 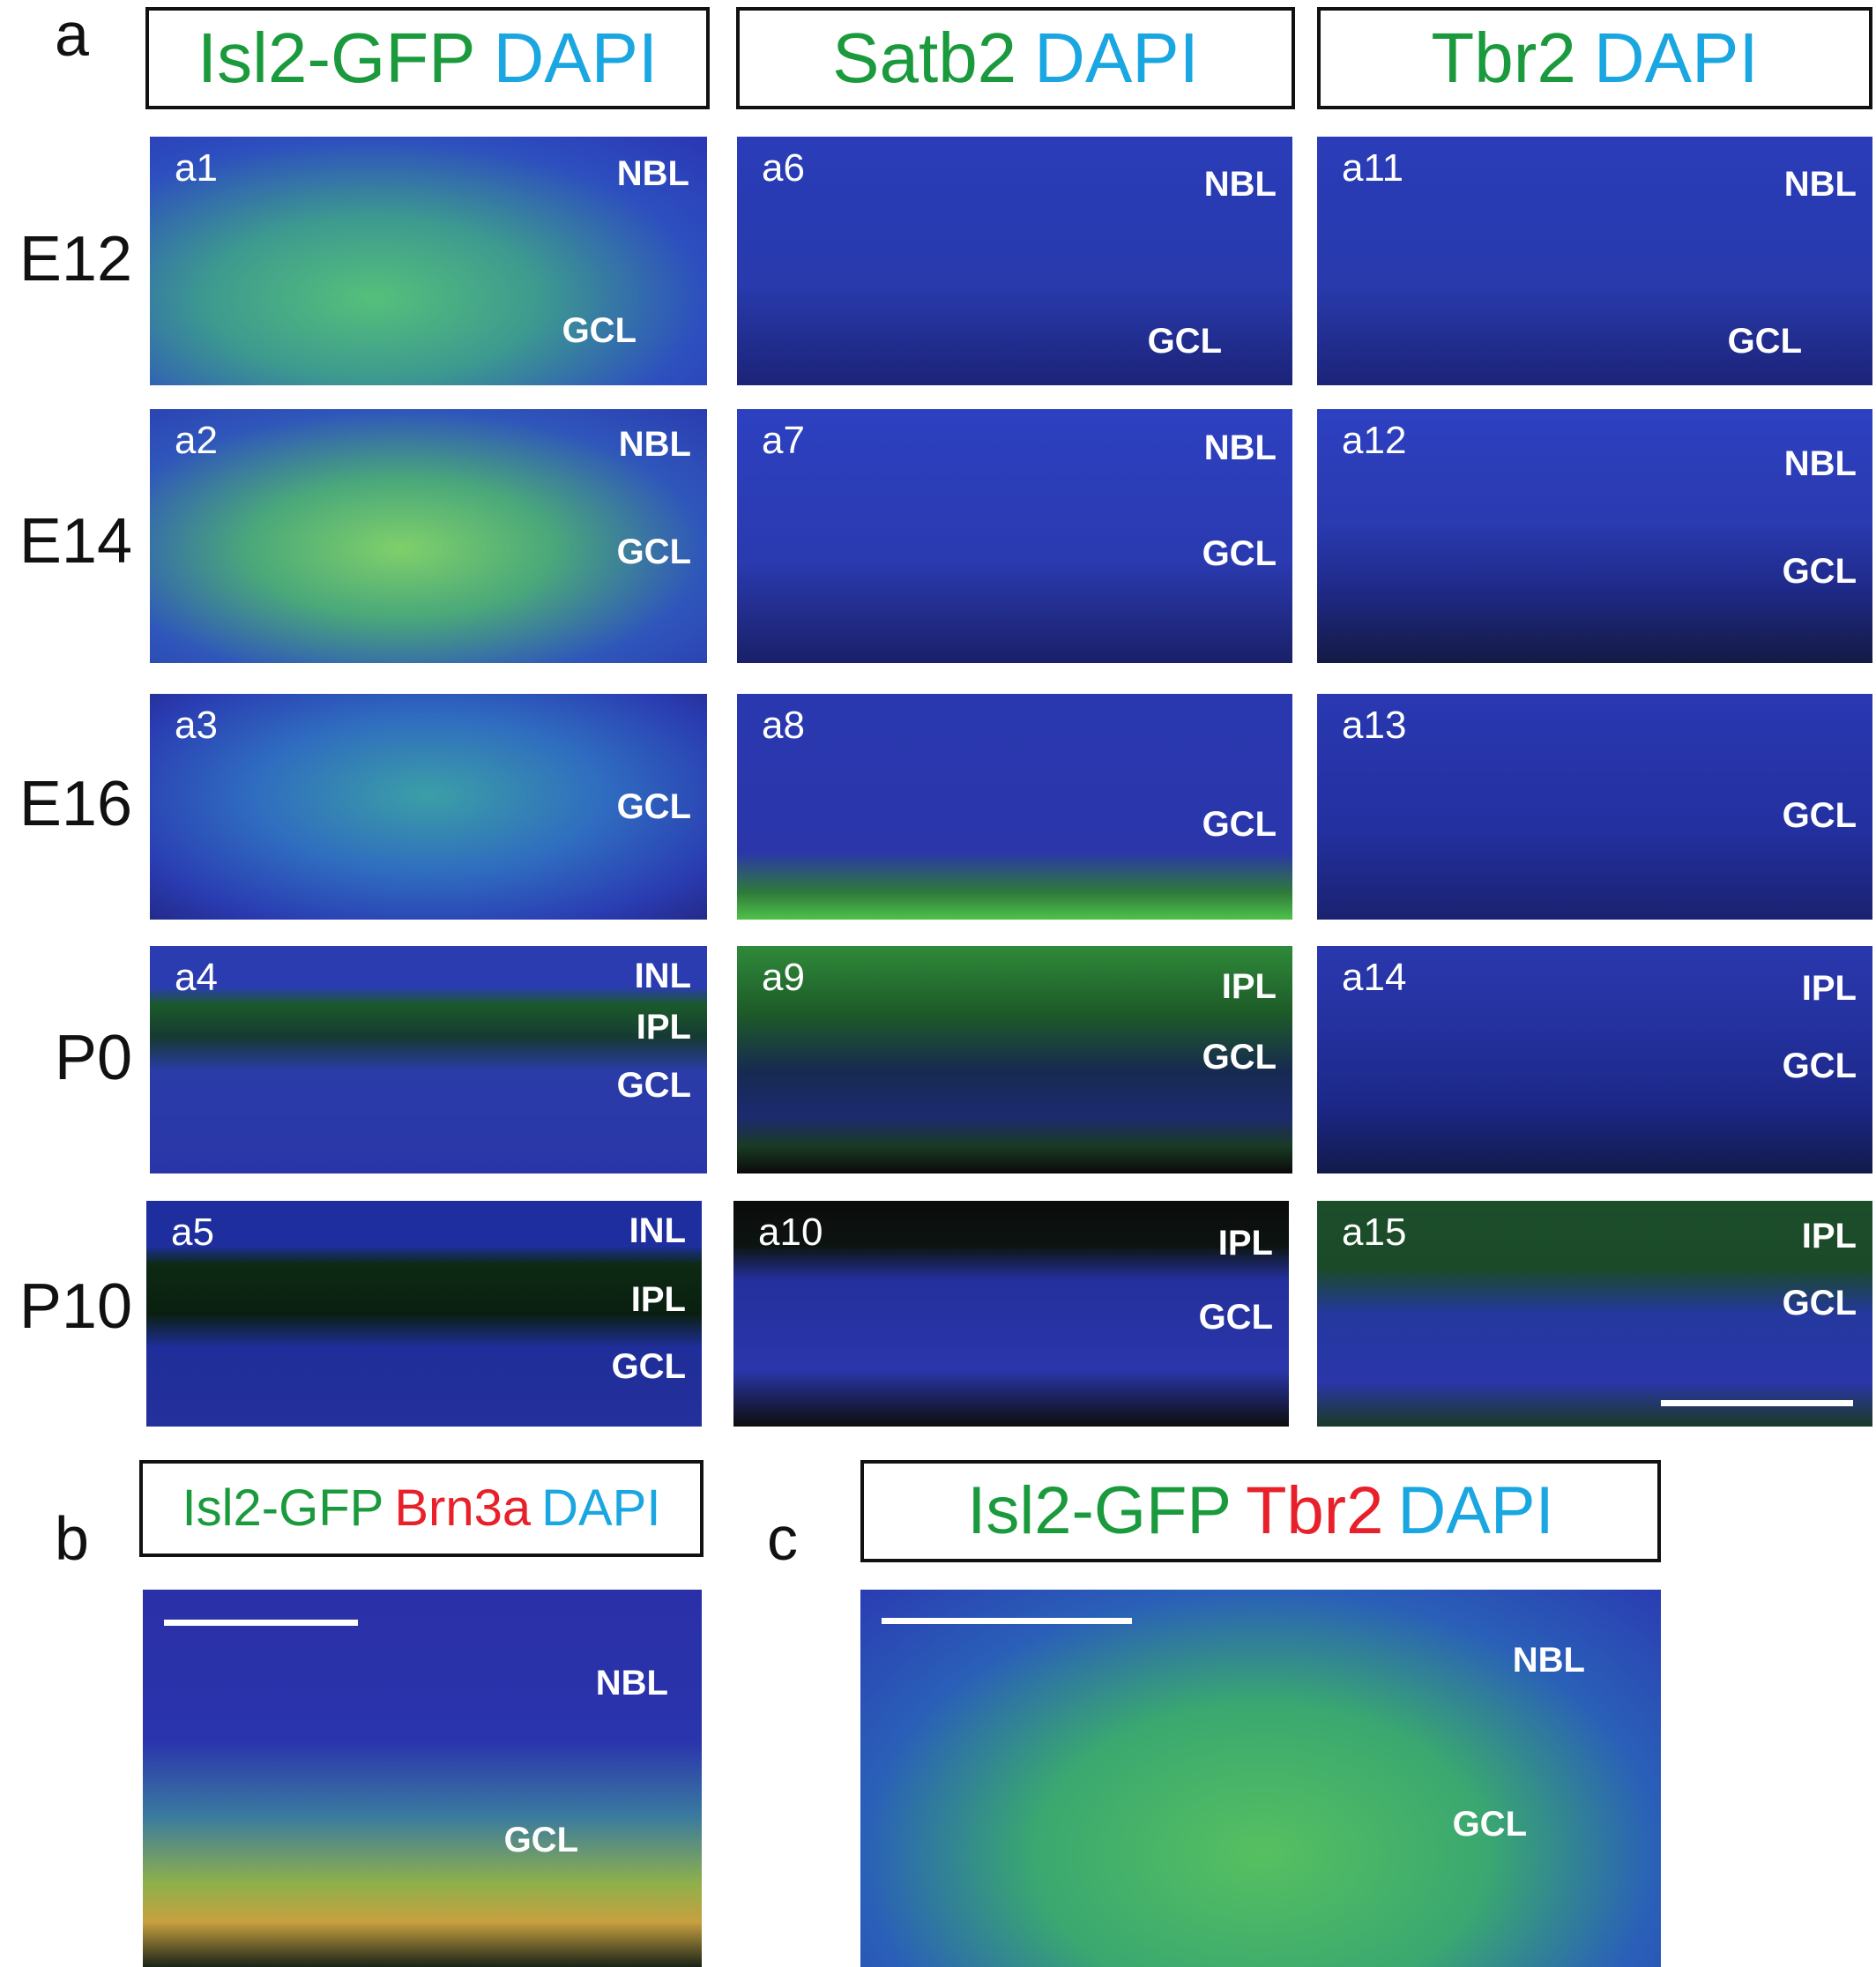 What do you see at coordinates (72, 34) in the screenshot?
I see `panel-label-a: a` at bounding box center [72, 34].